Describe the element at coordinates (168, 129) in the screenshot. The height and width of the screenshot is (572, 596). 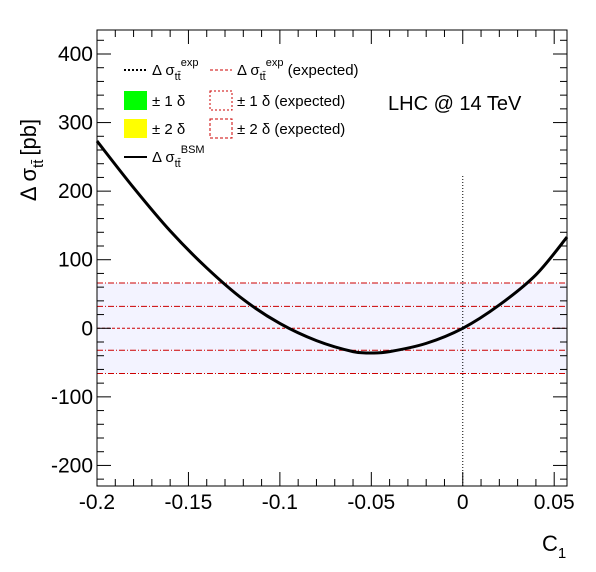
I see `legend-label-2delta: ± 2 δ` at that location.